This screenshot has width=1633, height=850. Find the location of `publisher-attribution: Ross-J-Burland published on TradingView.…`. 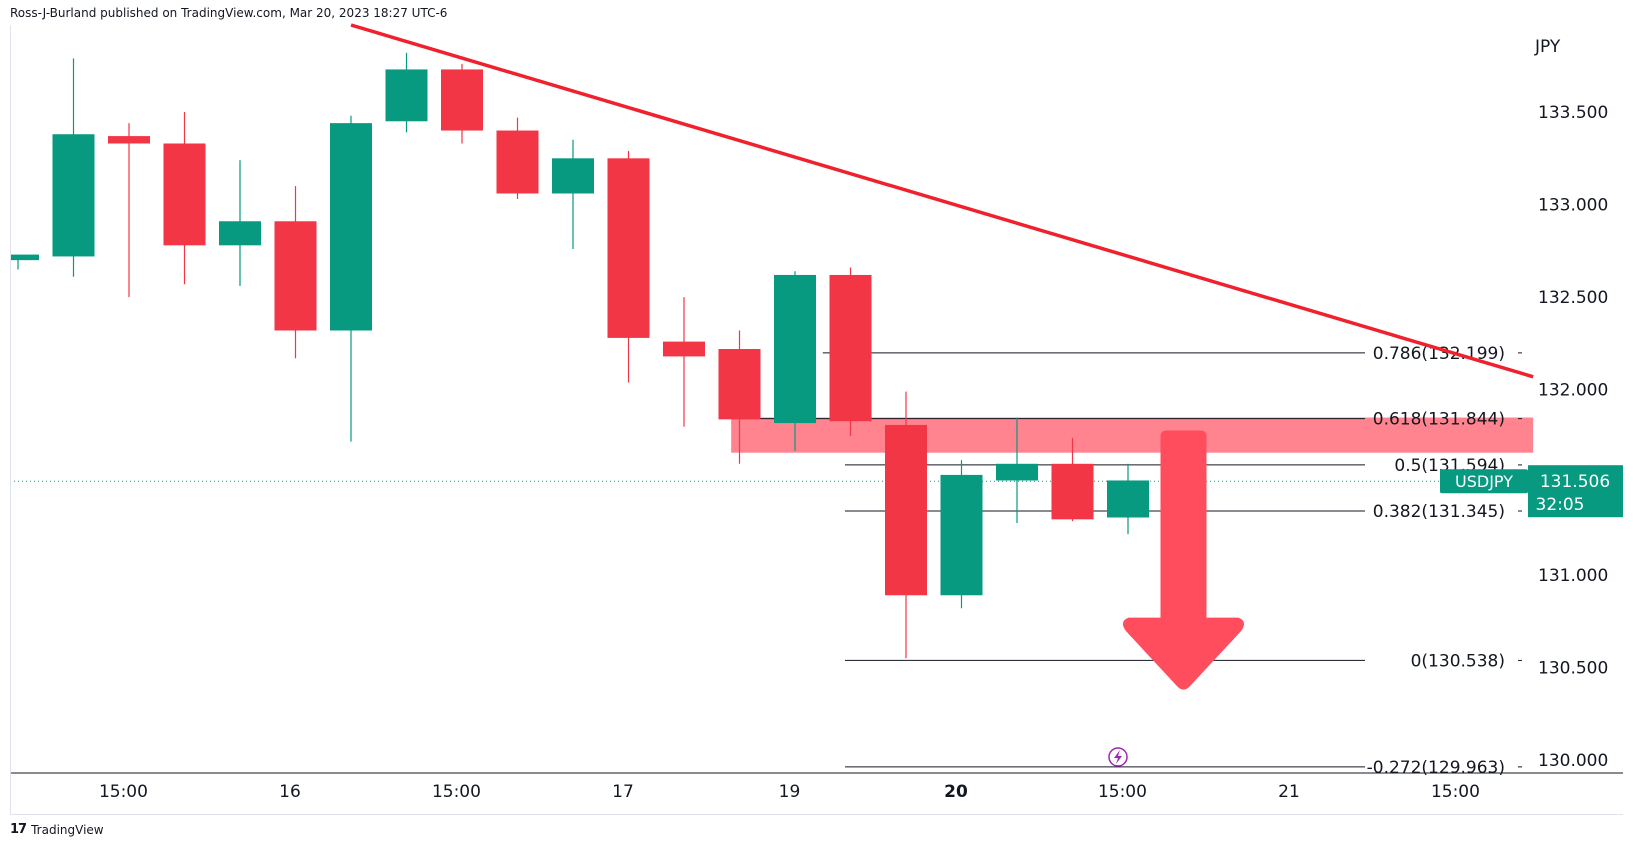

publisher-attribution: Ross-J-Burland published on TradingView.… is located at coordinates (229, 13).